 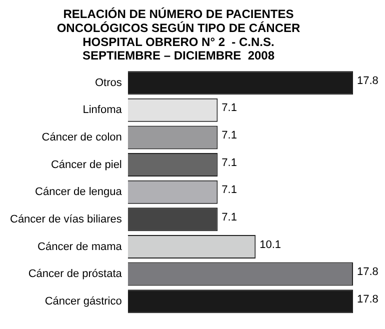 What do you see at coordinates (66, 219) in the screenshot?
I see `y-tick-label: Cáncer de vías biliares` at bounding box center [66, 219].